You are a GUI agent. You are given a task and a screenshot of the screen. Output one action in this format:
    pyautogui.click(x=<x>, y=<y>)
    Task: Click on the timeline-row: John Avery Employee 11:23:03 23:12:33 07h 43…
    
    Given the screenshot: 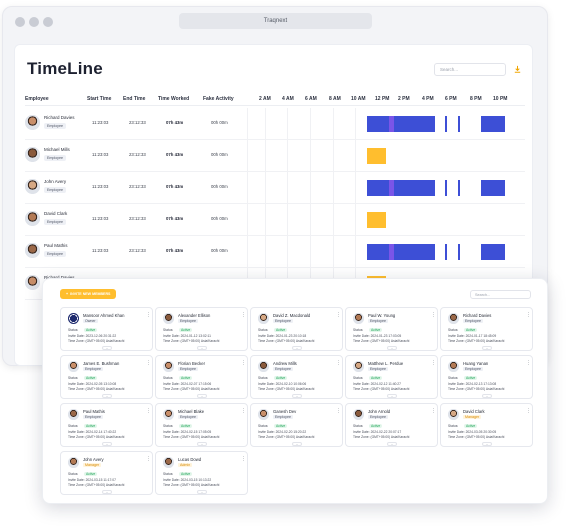 What is the action you would take?
    pyautogui.click(x=275, y=188)
    